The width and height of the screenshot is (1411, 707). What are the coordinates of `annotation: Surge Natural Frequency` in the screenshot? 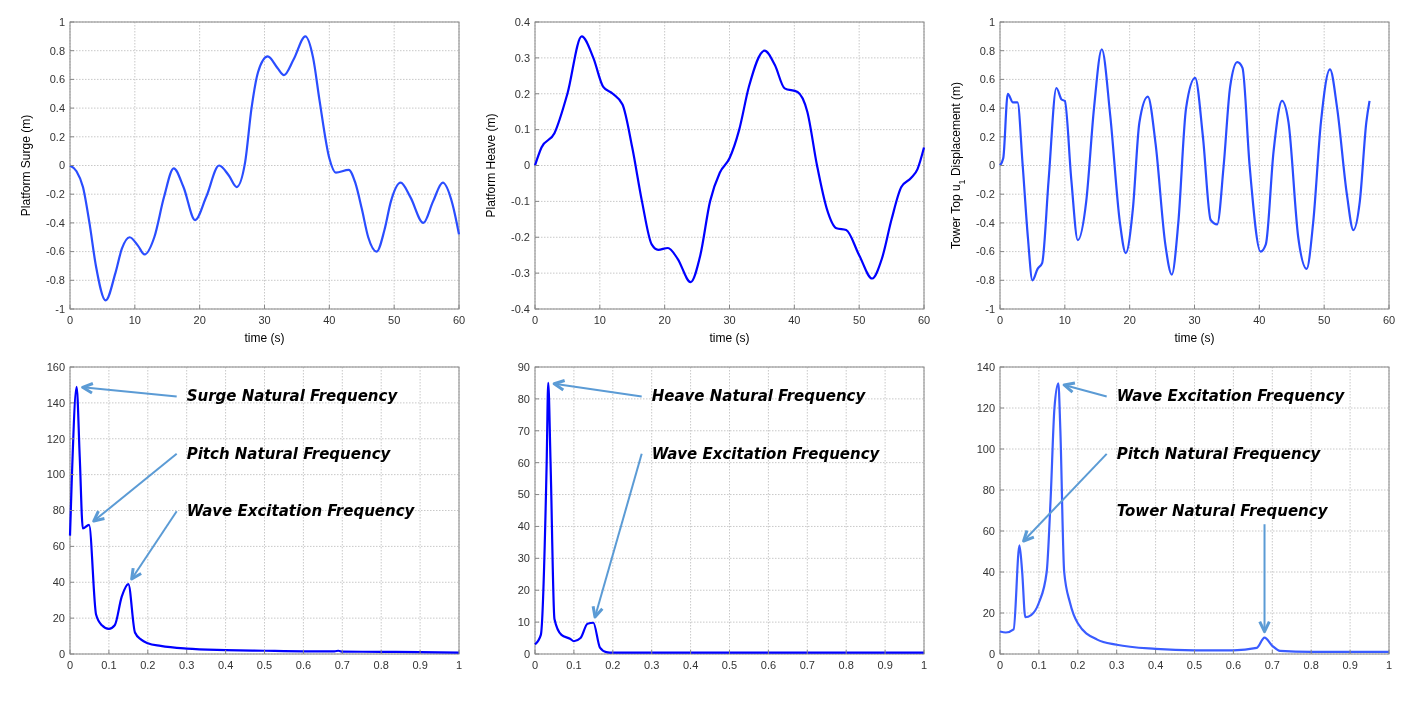 It's located at (292, 396).